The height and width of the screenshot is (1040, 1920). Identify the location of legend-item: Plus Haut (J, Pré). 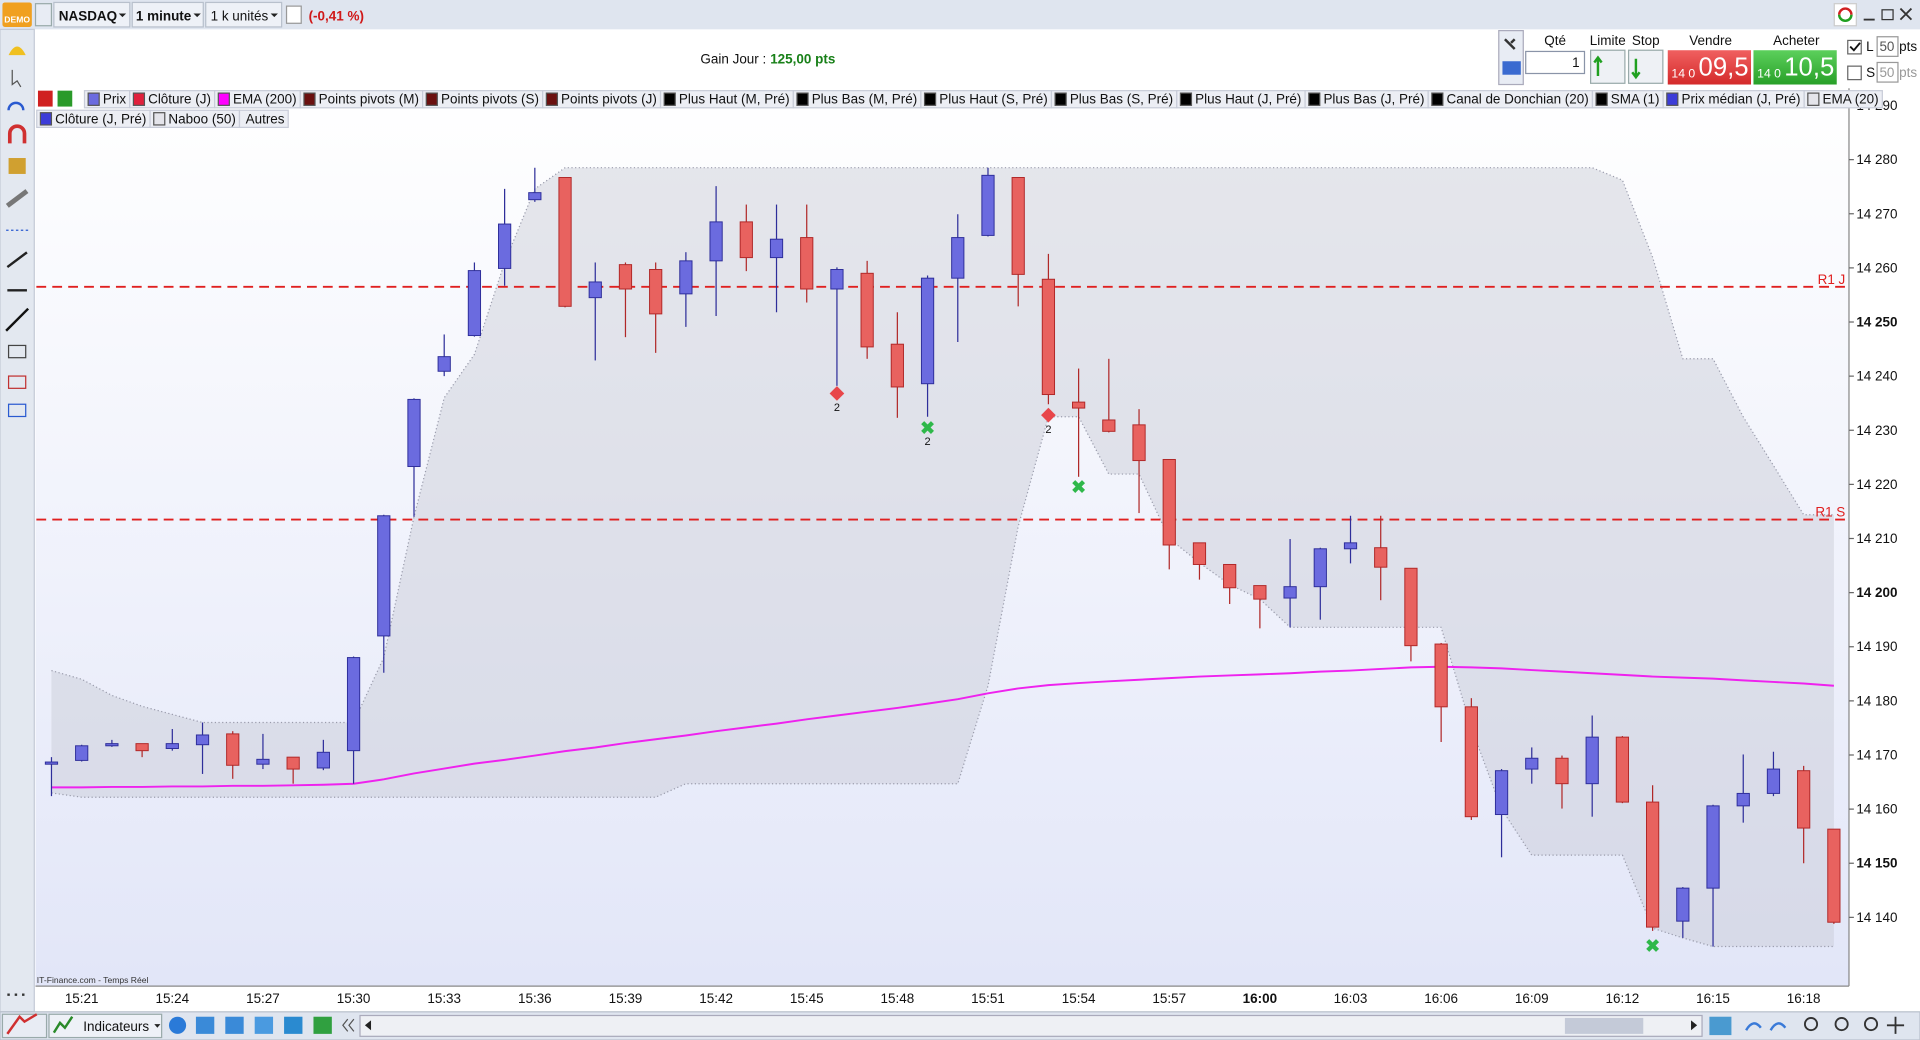
(1241, 99).